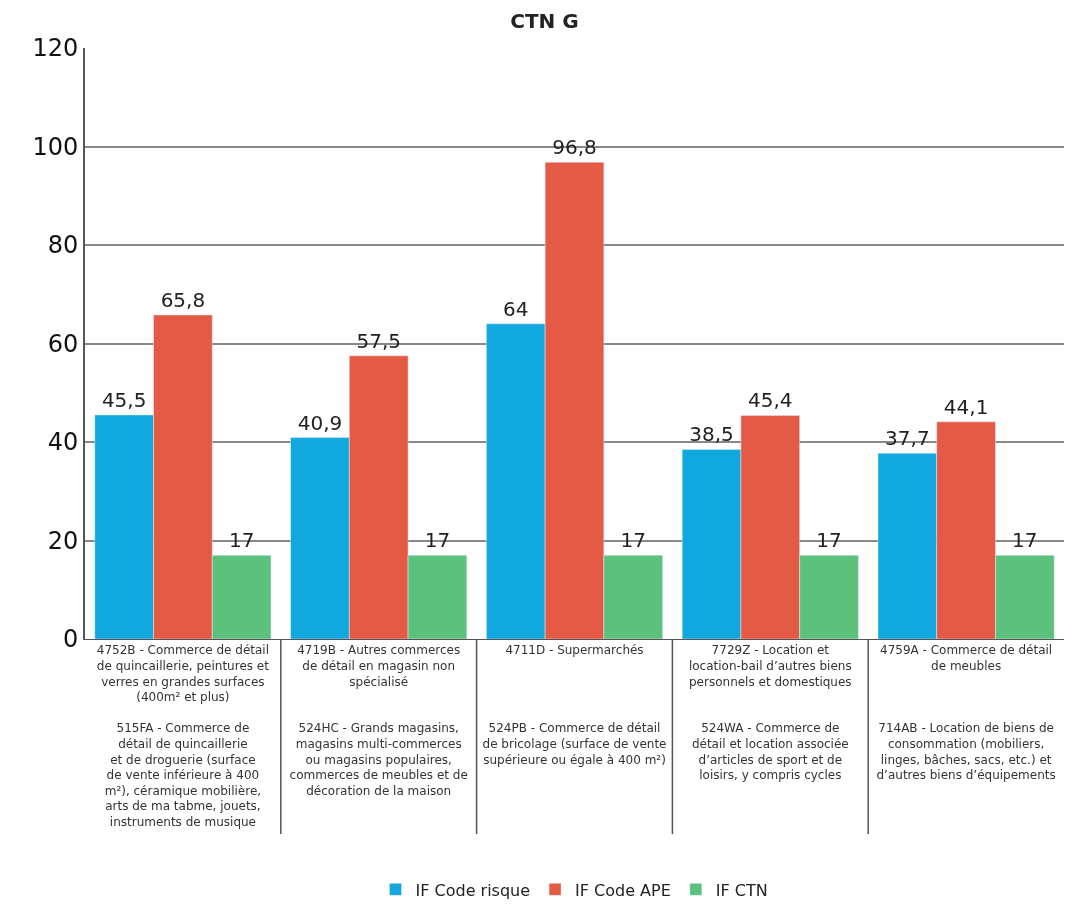  Describe the element at coordinates (63, 442) in the screenshot. I see `y-tick-label: 40` at that location.